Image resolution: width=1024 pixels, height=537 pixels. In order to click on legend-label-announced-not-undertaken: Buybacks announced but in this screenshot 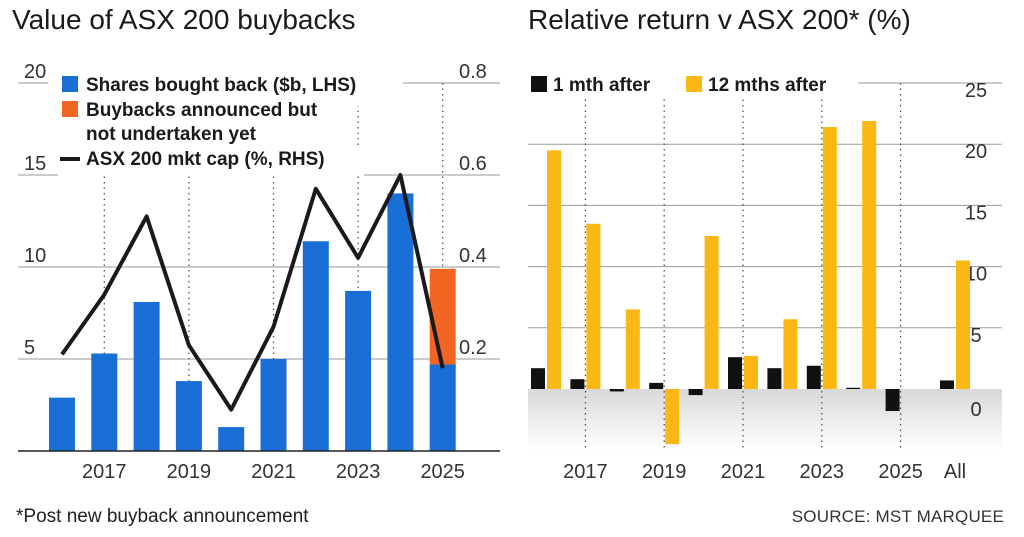, I will do `click(202, 110)`.